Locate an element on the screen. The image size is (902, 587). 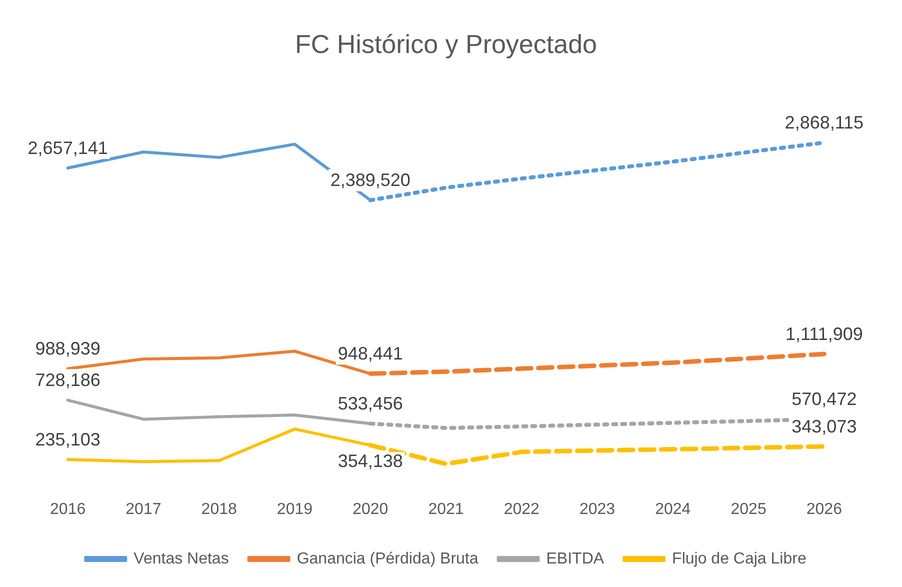
x-tick-label: 2019 is located at coordinates (294, 509).